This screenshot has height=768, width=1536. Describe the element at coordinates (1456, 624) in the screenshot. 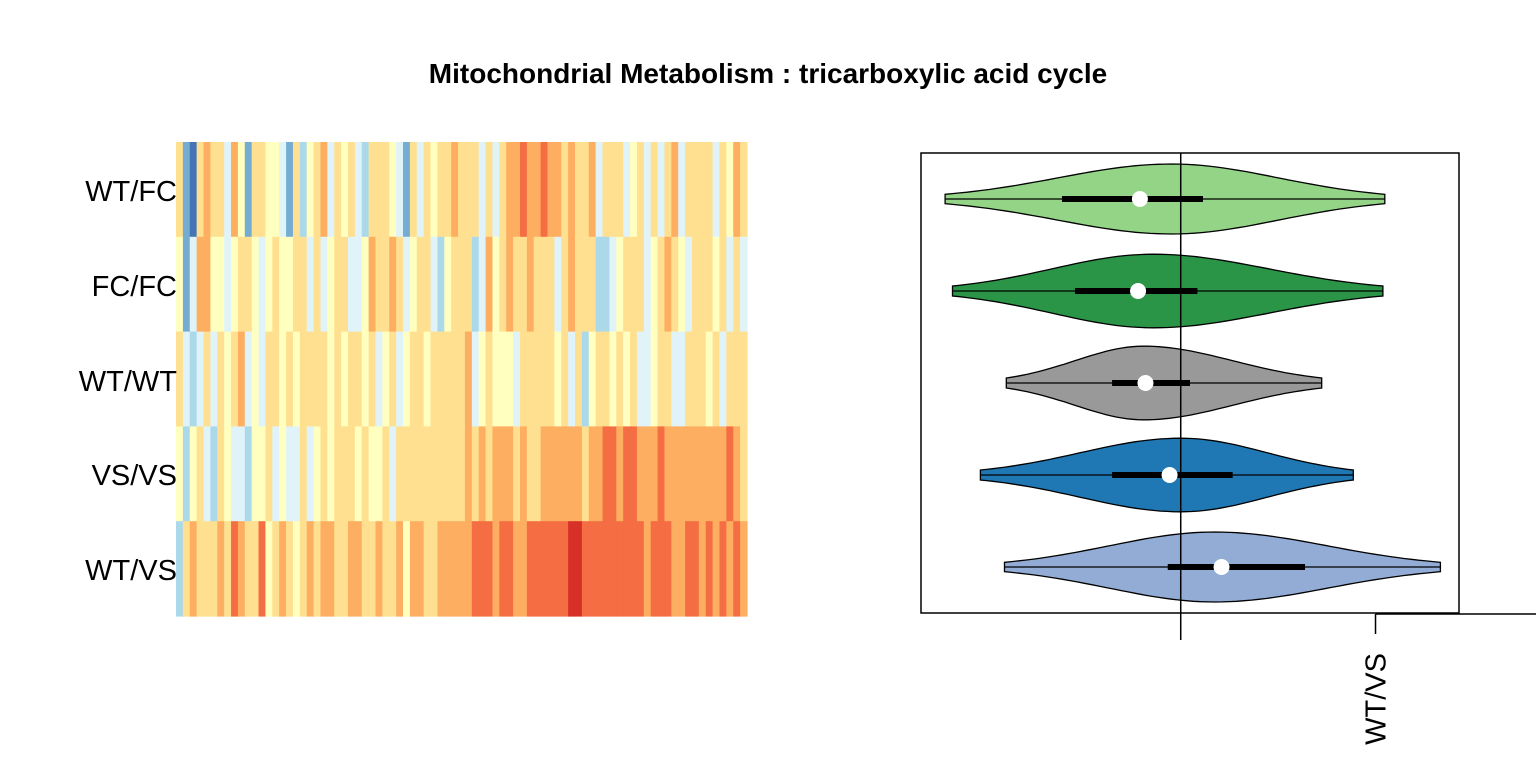

I see `x-axis` at that location.